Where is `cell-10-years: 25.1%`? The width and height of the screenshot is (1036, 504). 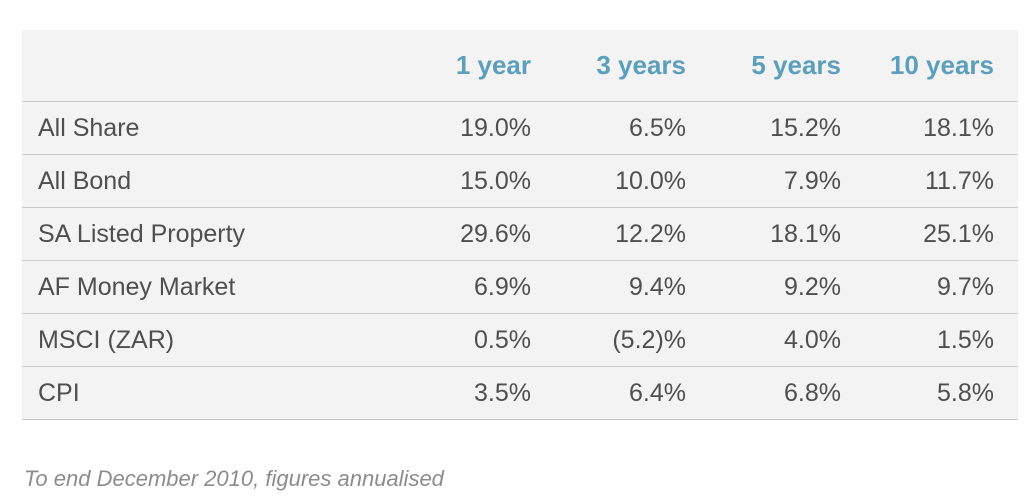
cell-10-years: 25.1% is located at coordinates (929, 234).